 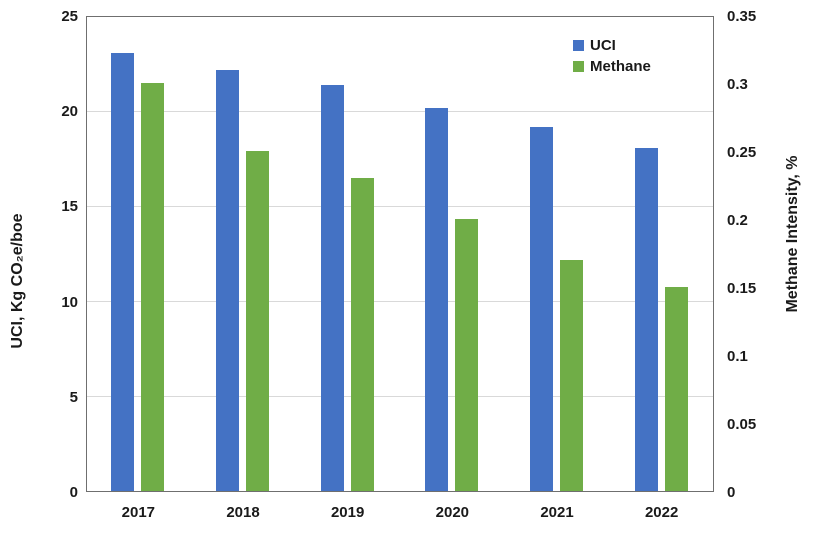 What do you see at coordinates (578, 45) in the screenshot?
I see `legend-swatch-uci` at bounding box center [578, 45].